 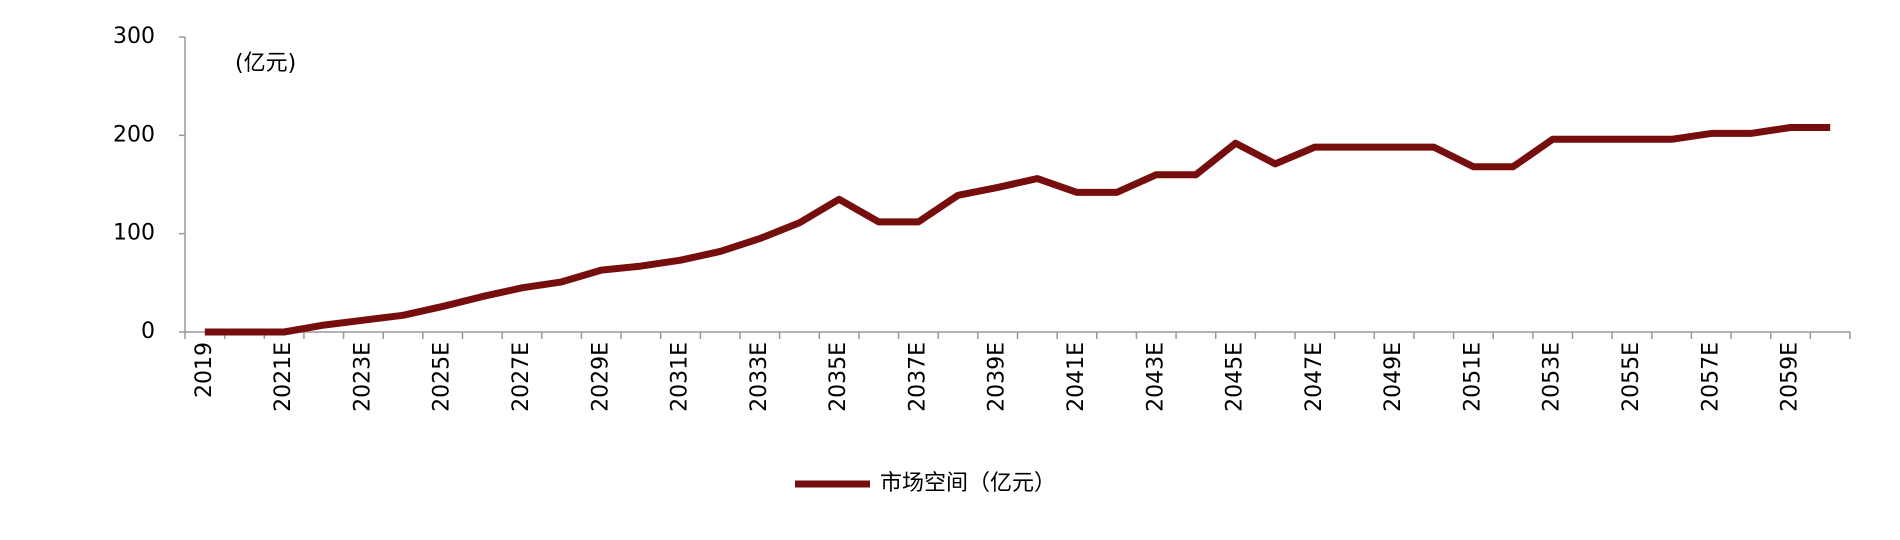 What do you see at coordinates (1710, 377) in the screenshot?
I see `x-tick-label: 2057E` at bounding box center [1710, 377].